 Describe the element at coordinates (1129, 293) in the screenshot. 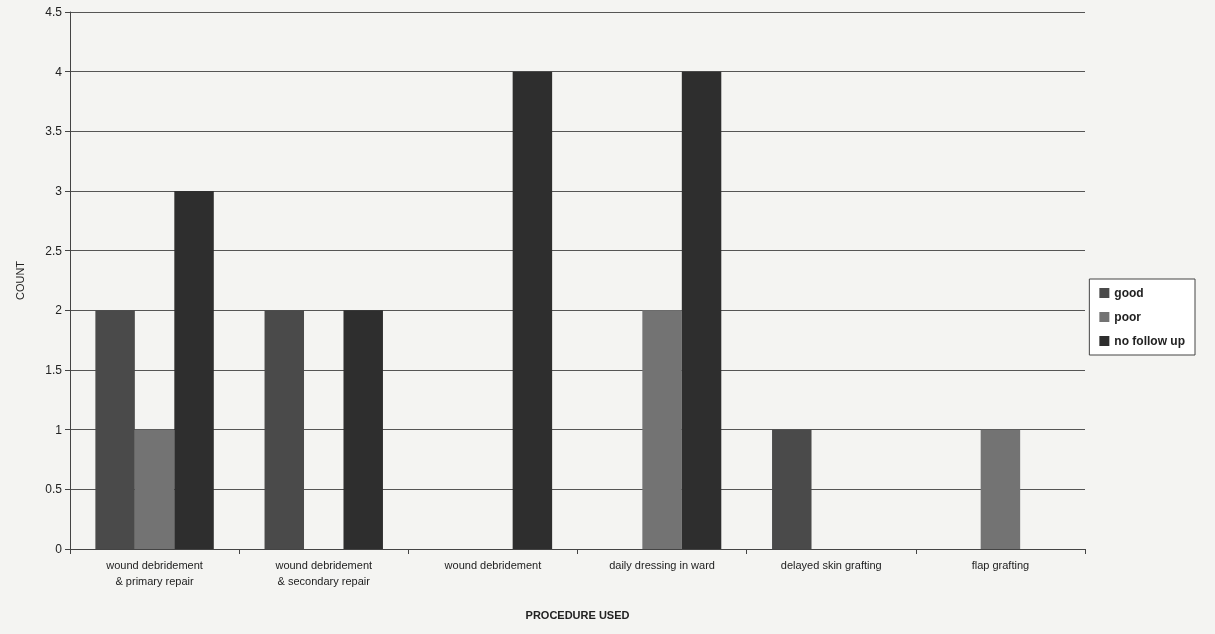

I see `legend-label: good` at that location.